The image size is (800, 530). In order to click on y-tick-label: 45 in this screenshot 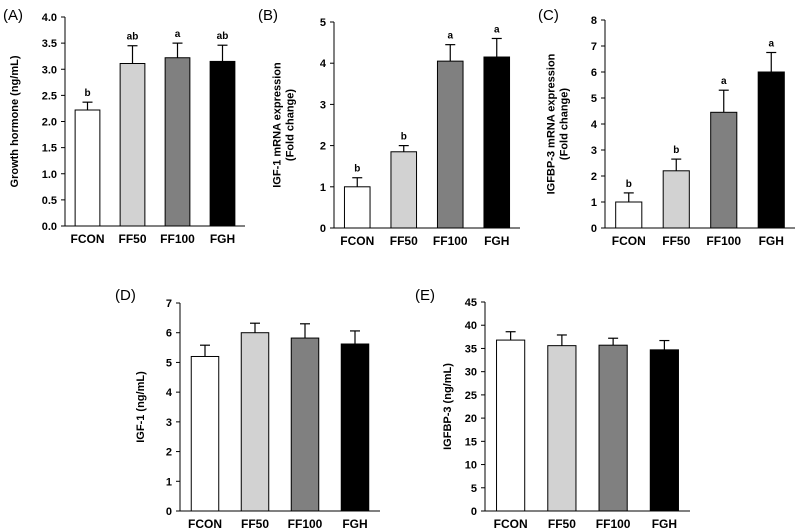, I will do `click(471, 303)`.